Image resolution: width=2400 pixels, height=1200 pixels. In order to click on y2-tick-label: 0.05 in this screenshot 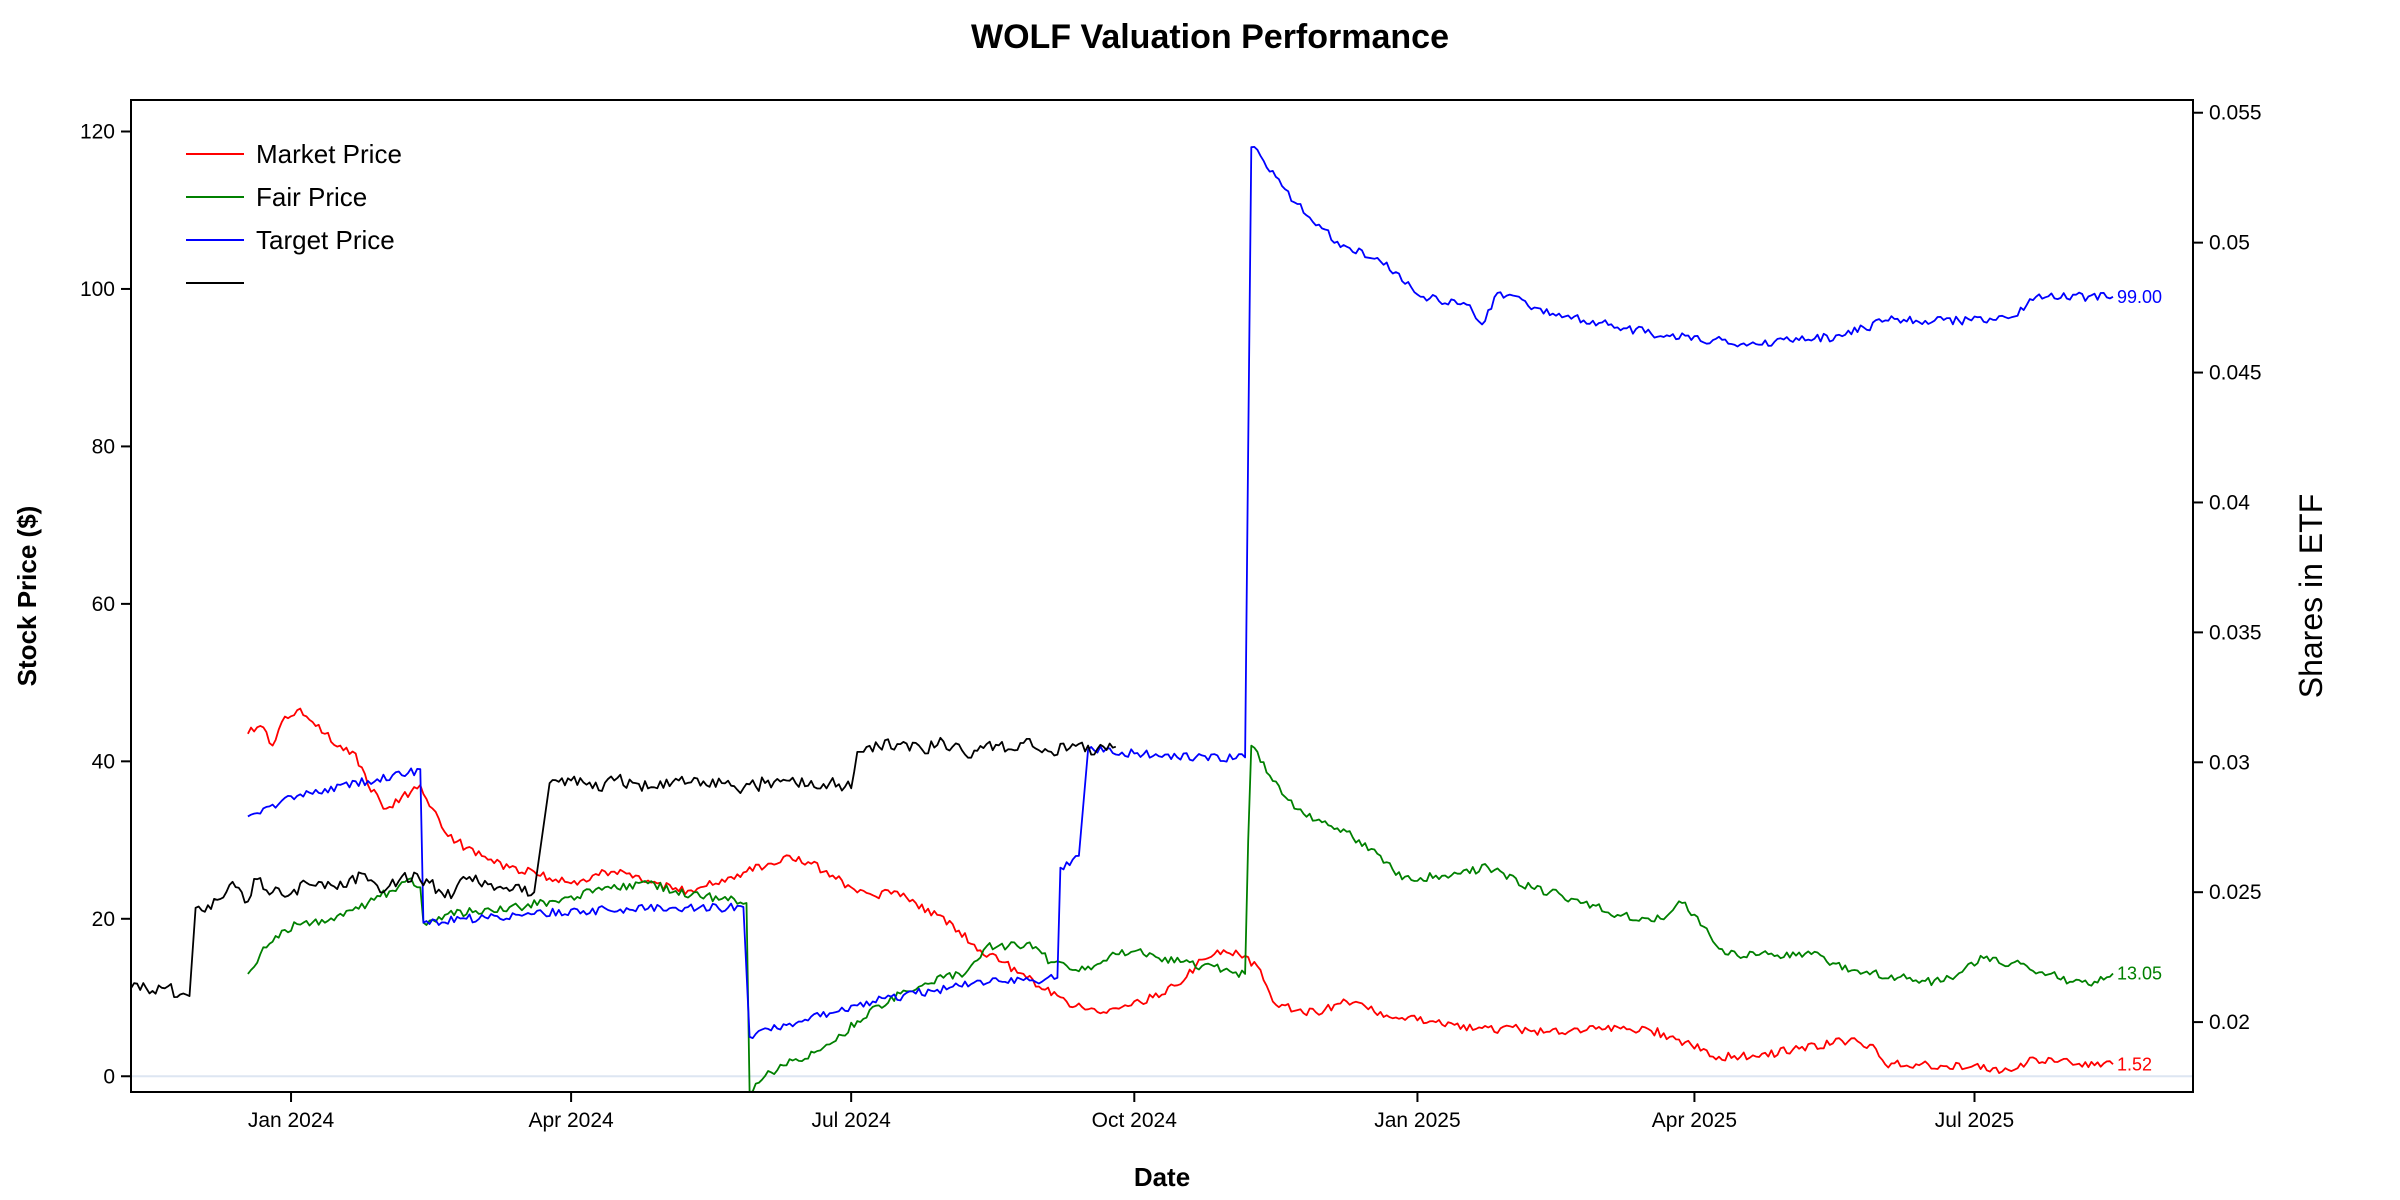, I will do `click(2229, 243)`.